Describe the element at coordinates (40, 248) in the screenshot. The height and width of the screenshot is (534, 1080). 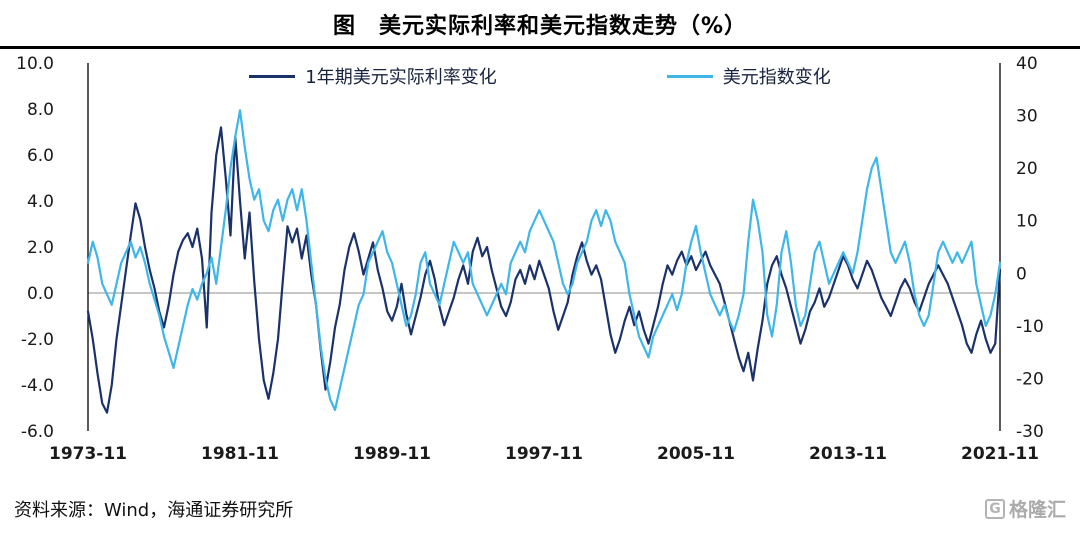
I see `svg-text: 2.0` at that location.